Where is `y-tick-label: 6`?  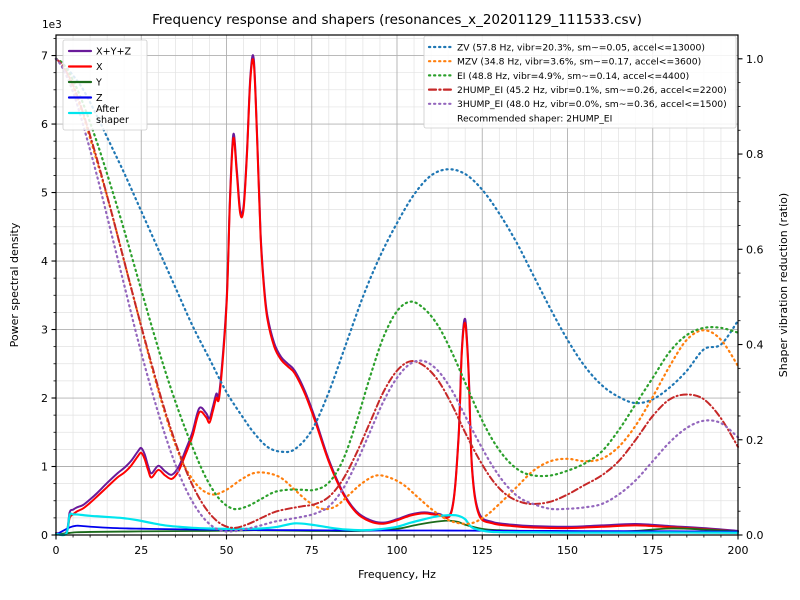
y-tick-label: 6 is located at coordinates (44, 124).